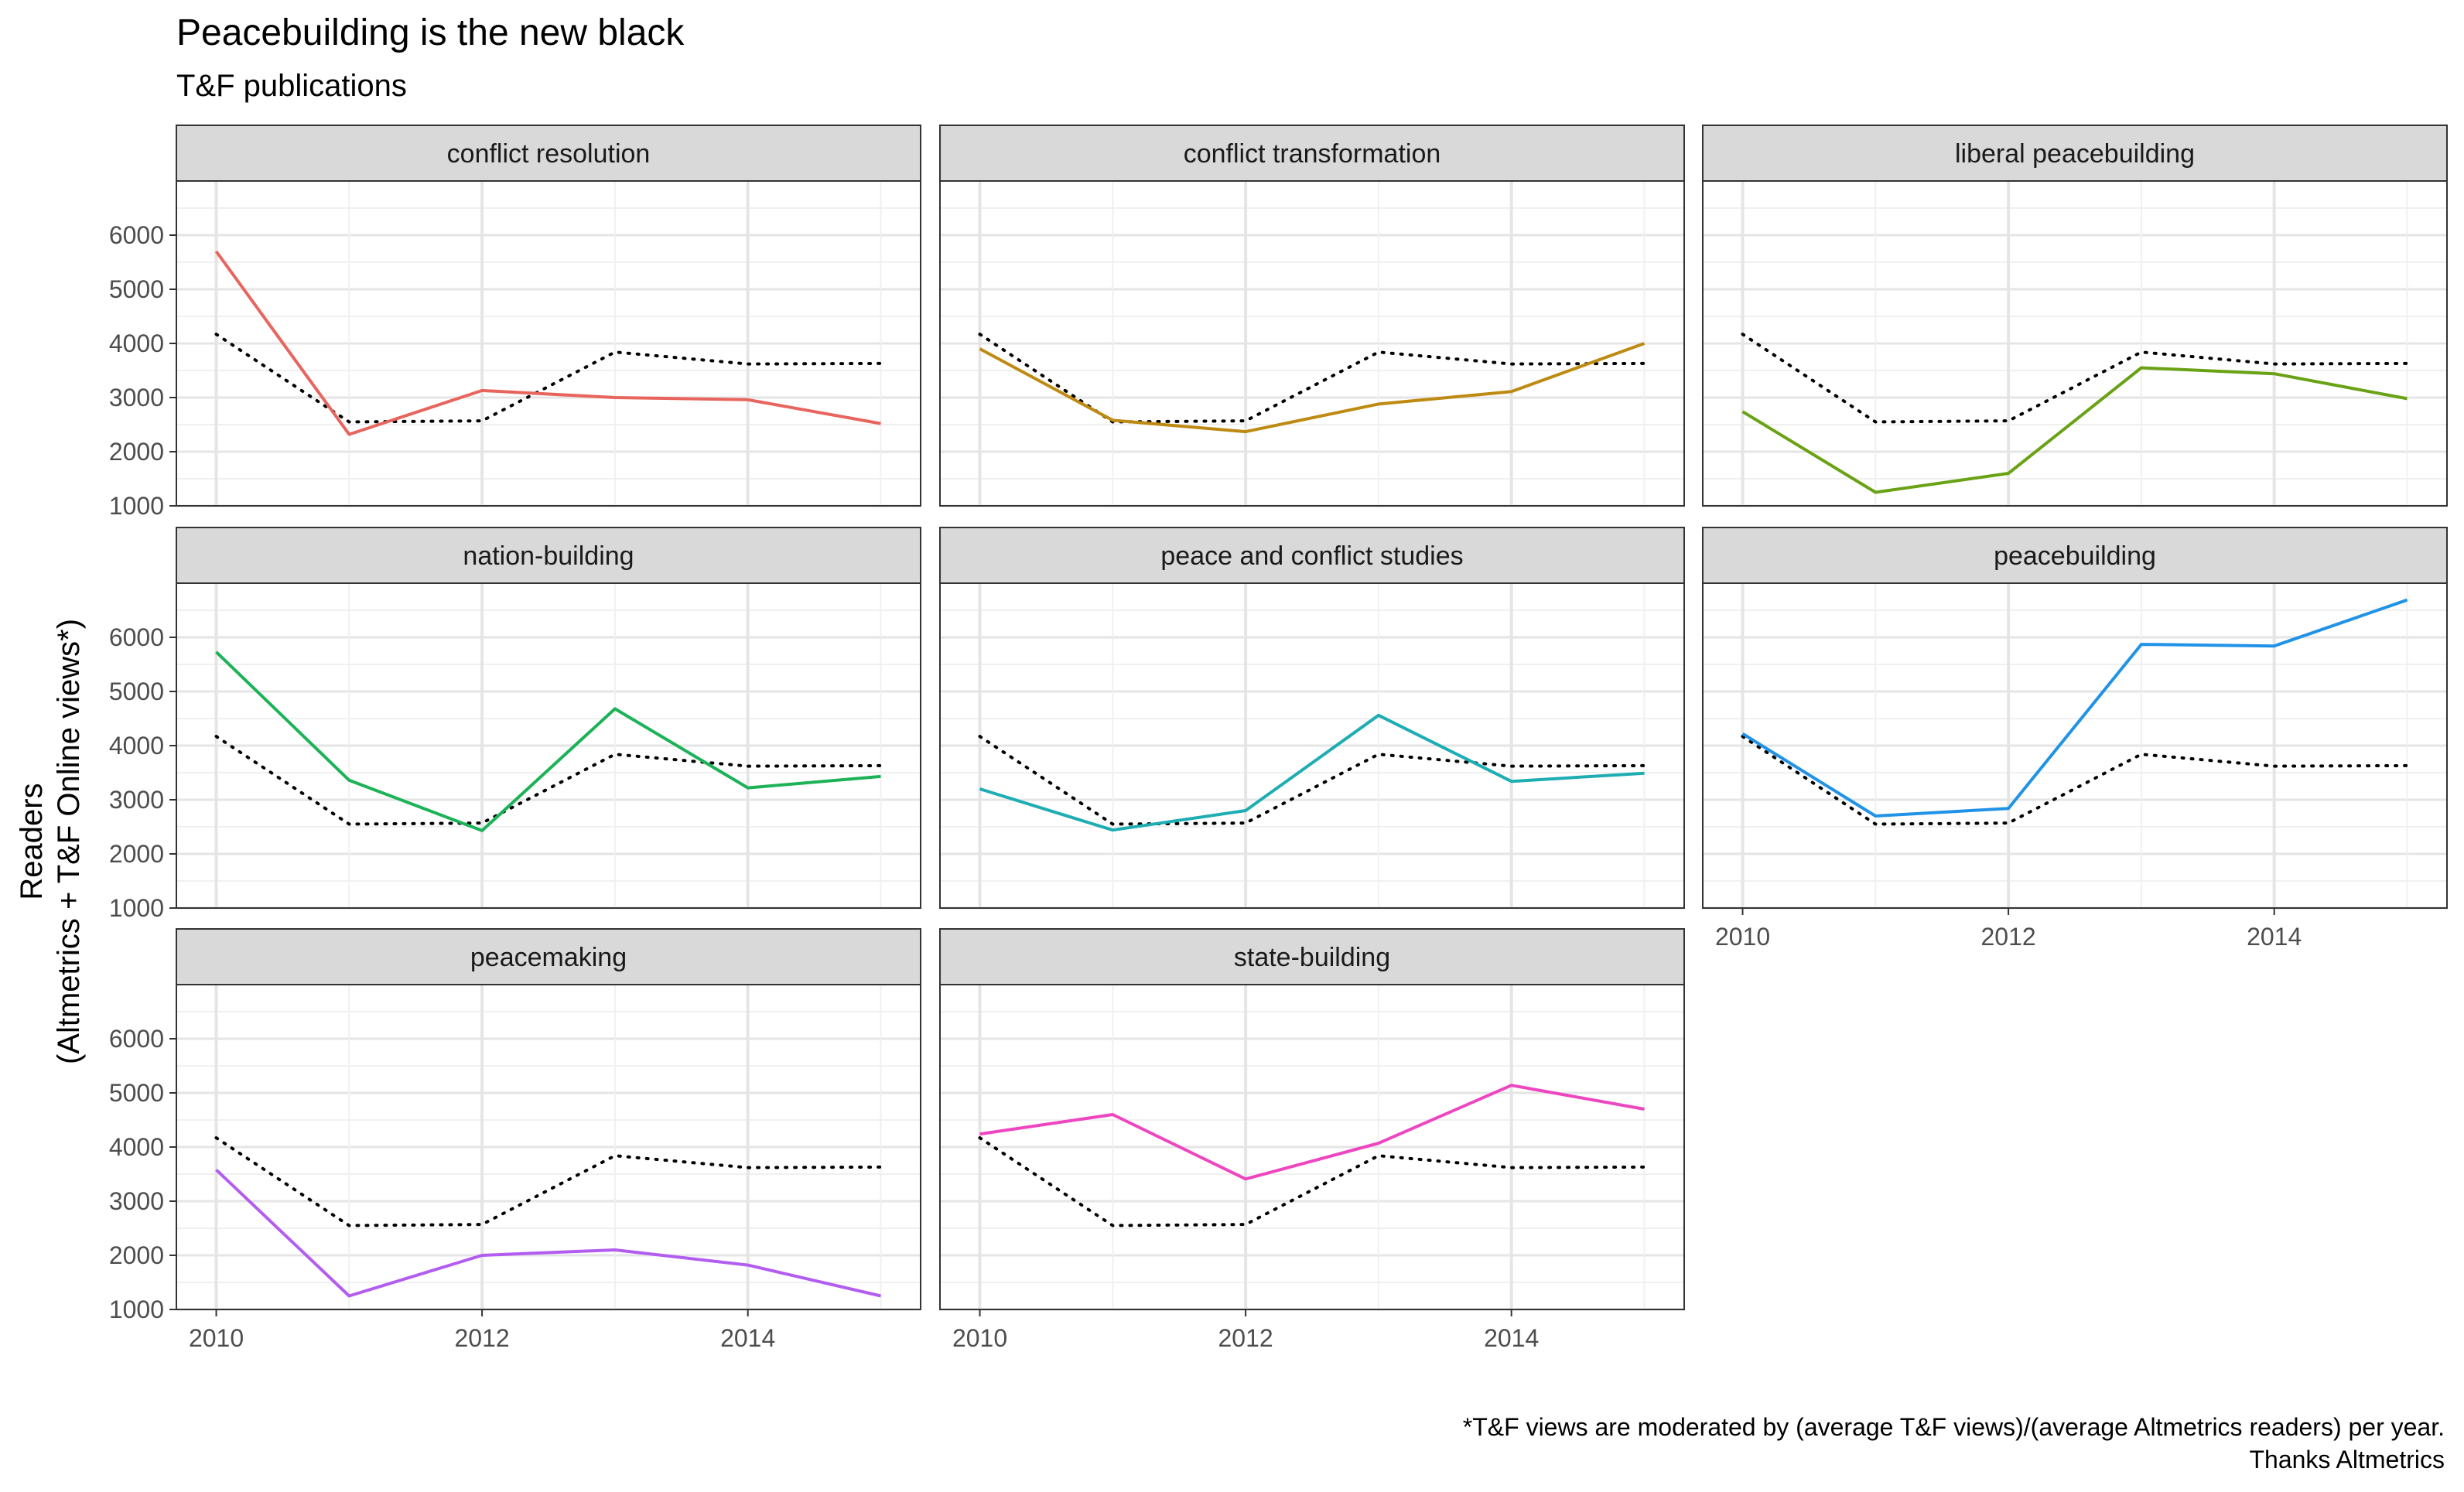  Describe the element at coordinates (292, 86) in the screenshot. I see `chart-subtitle: T&F publications` at that location.